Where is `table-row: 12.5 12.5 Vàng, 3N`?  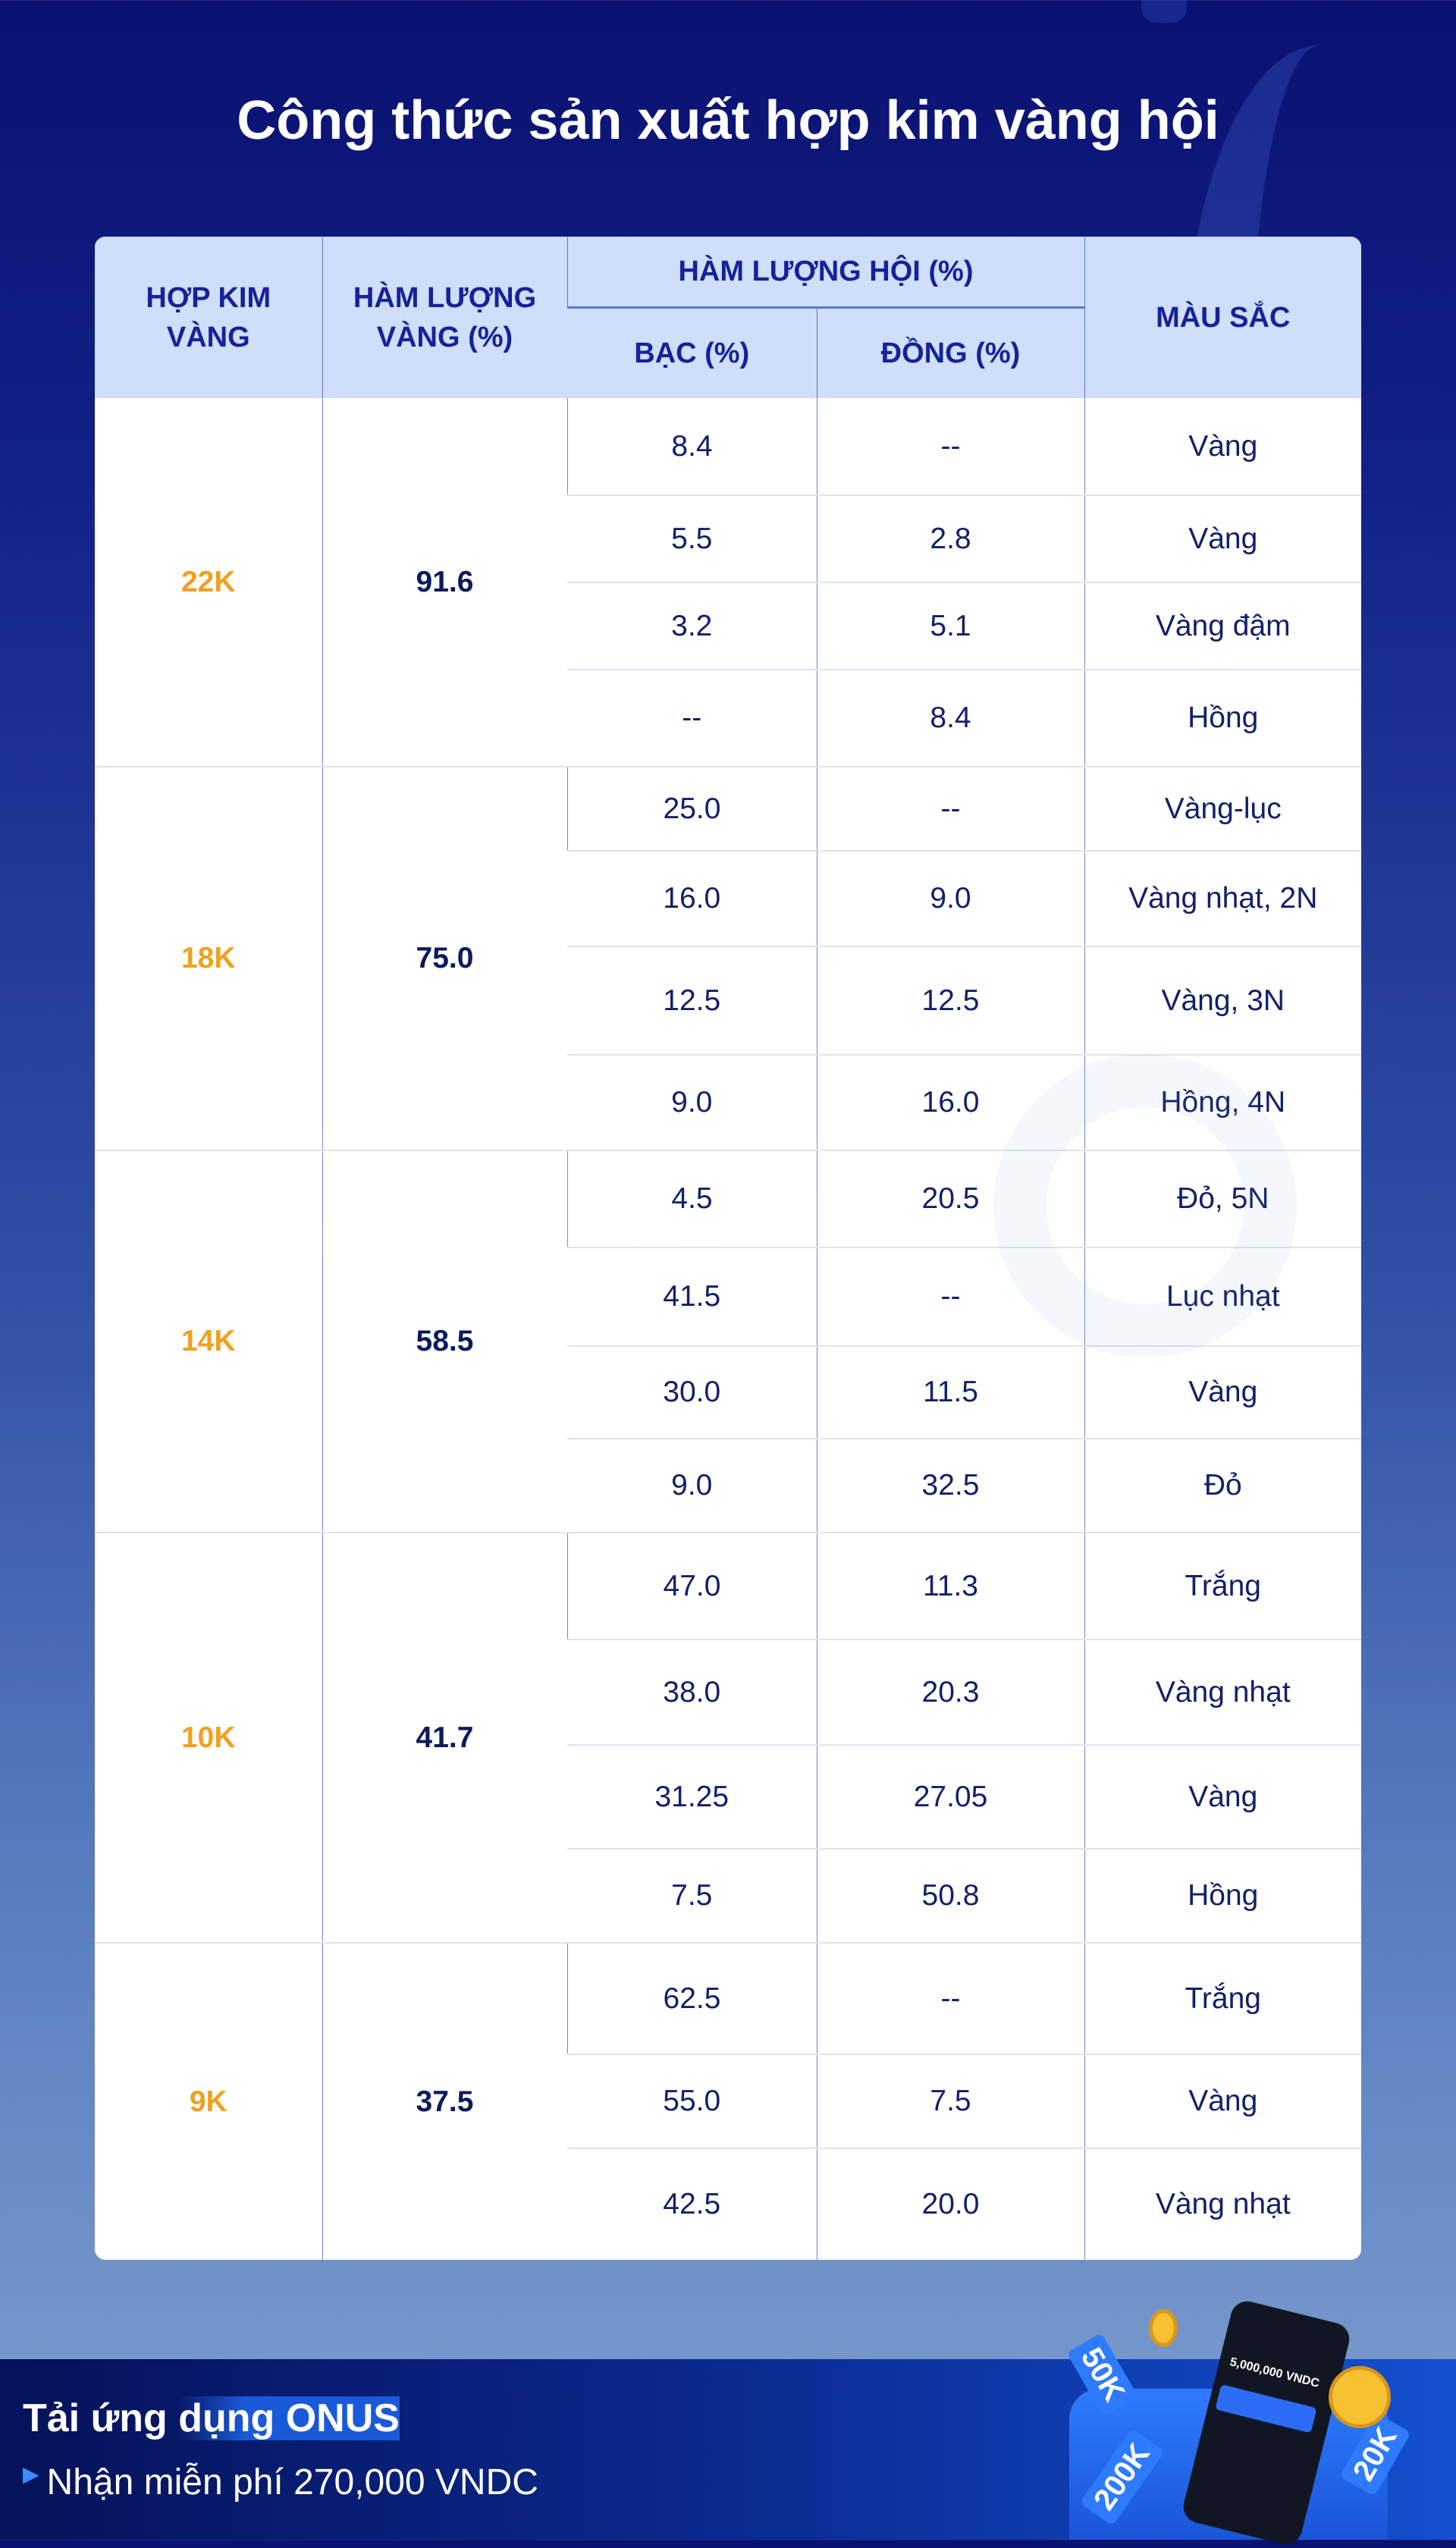
table-row: 12.5 12.5 Vàng, 3N is located at coordinates (728, 1000).